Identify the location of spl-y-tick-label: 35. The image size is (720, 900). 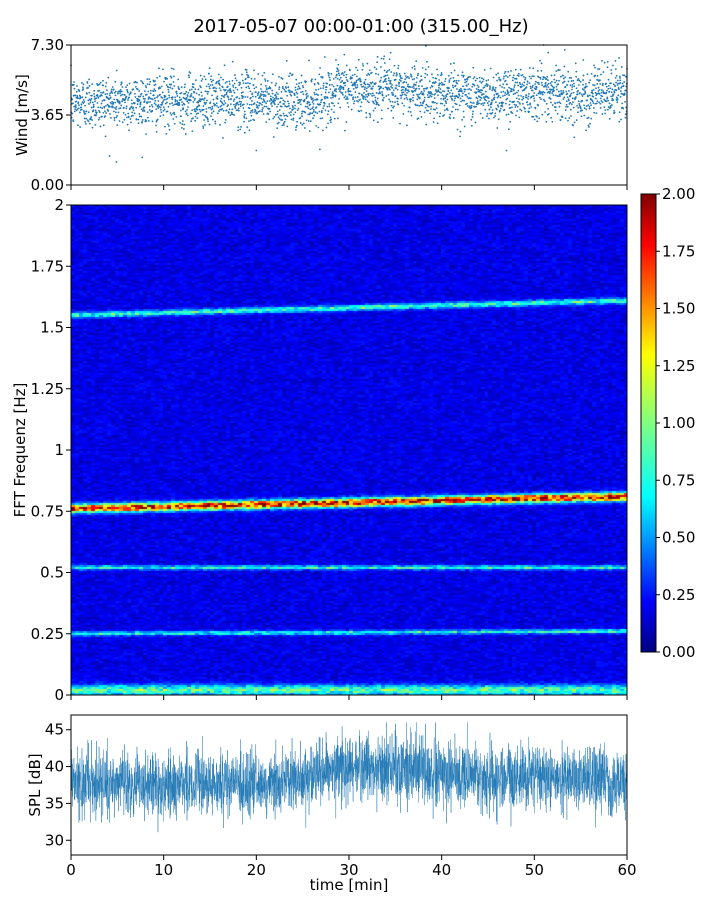
(54, 803).